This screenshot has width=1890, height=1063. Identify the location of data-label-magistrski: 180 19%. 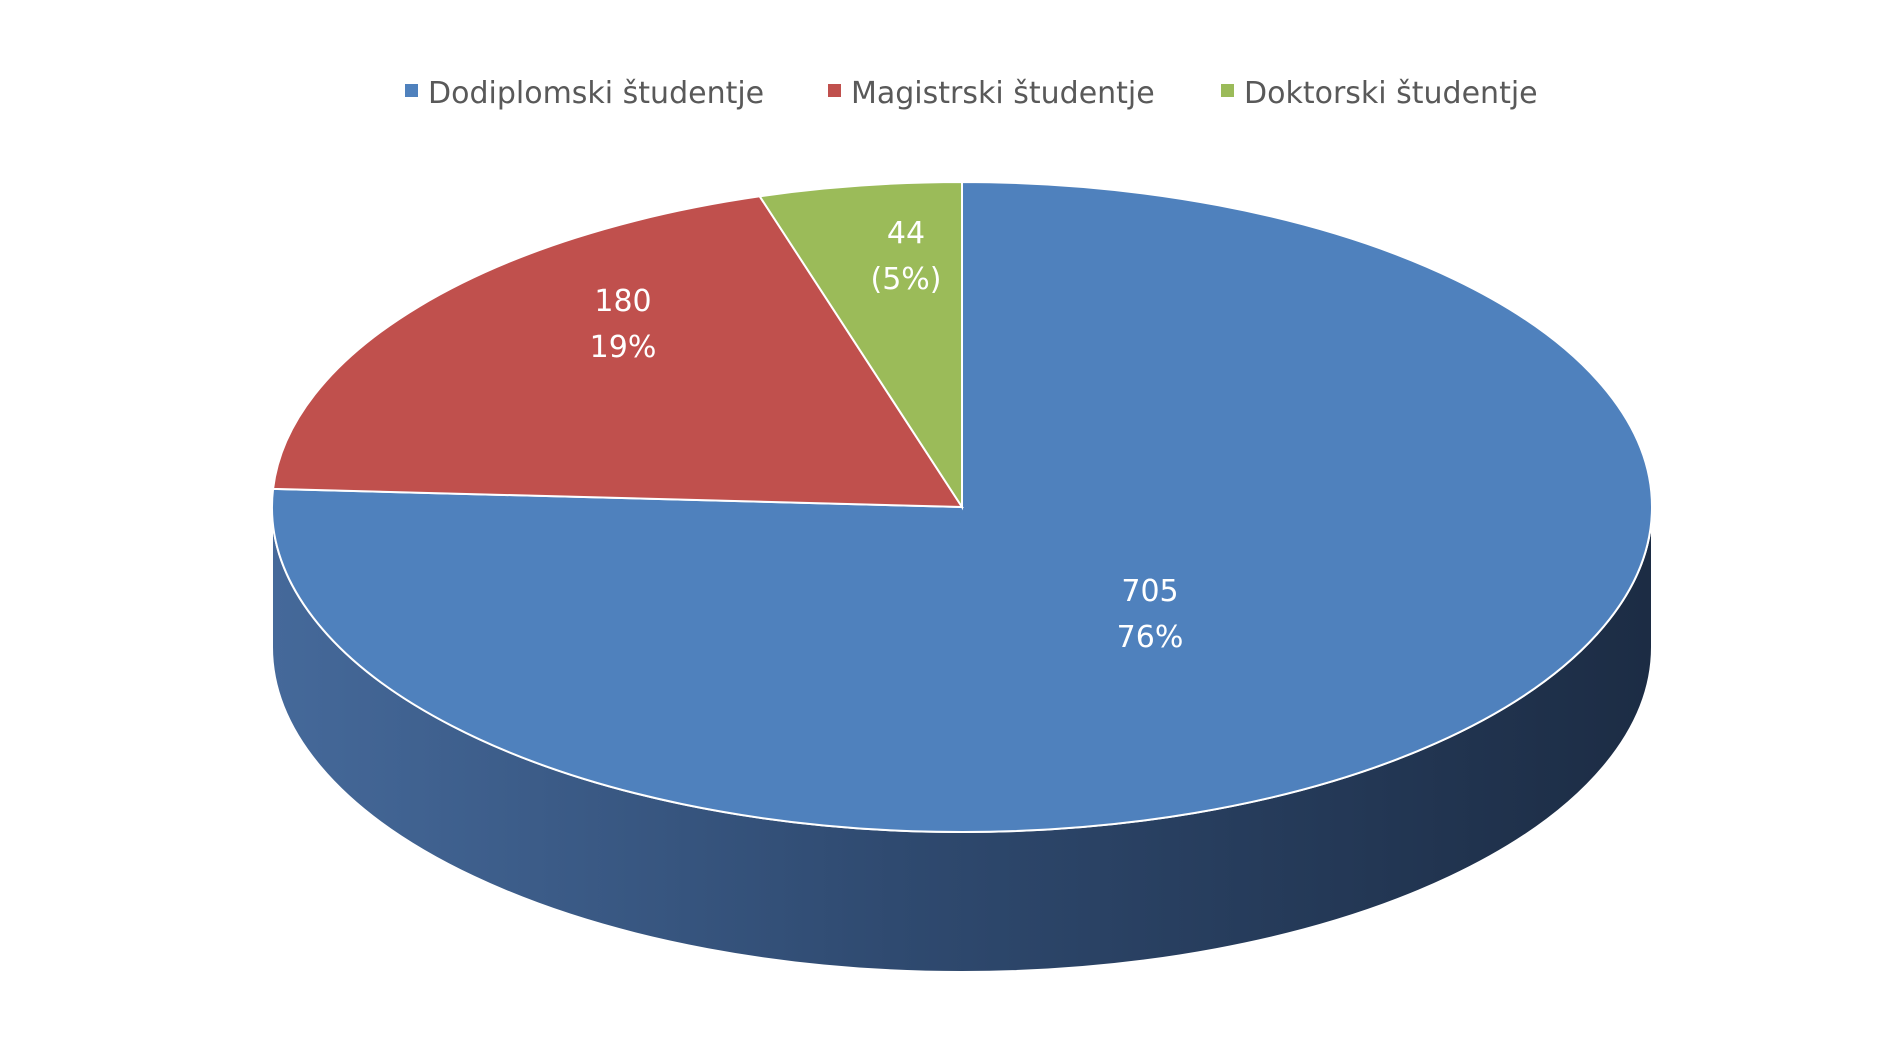
(623, 324).